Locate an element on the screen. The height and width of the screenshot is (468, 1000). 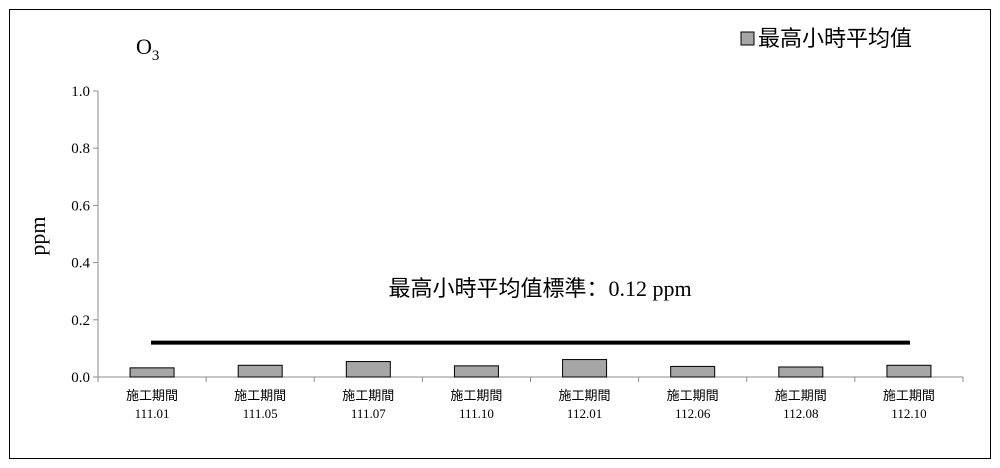
legend-label: 最高小時平均值 is located at coordinates (835, 38).